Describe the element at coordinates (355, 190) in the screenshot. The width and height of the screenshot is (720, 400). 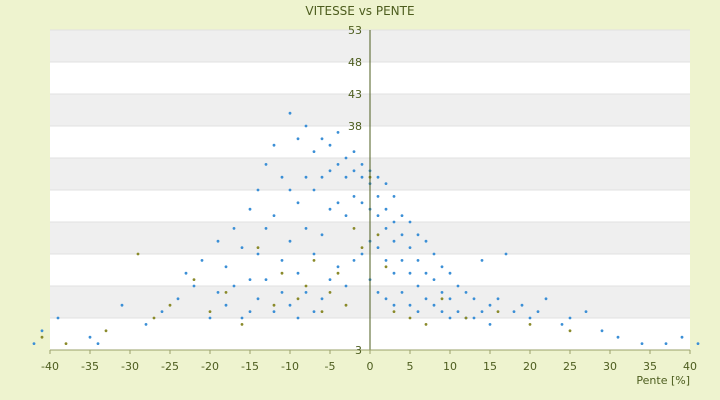
I see `y-axis-ticks: 3 38 43 48 53` at that location.